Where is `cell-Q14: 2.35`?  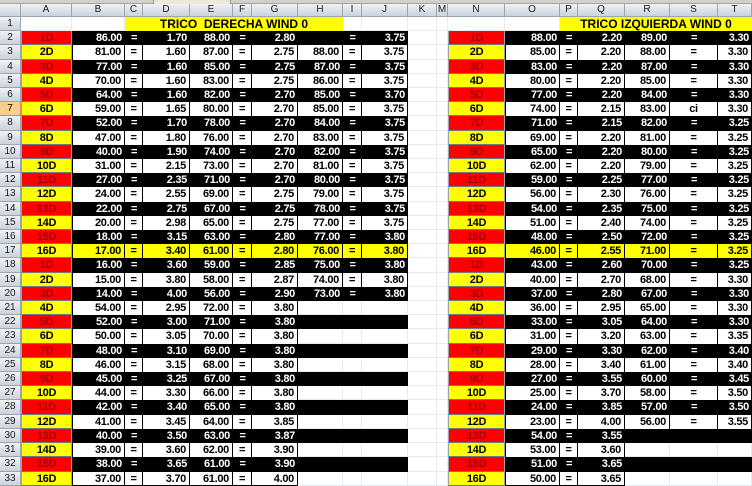
cell-Q14: 2.35 is located at coordinates (601, 208).